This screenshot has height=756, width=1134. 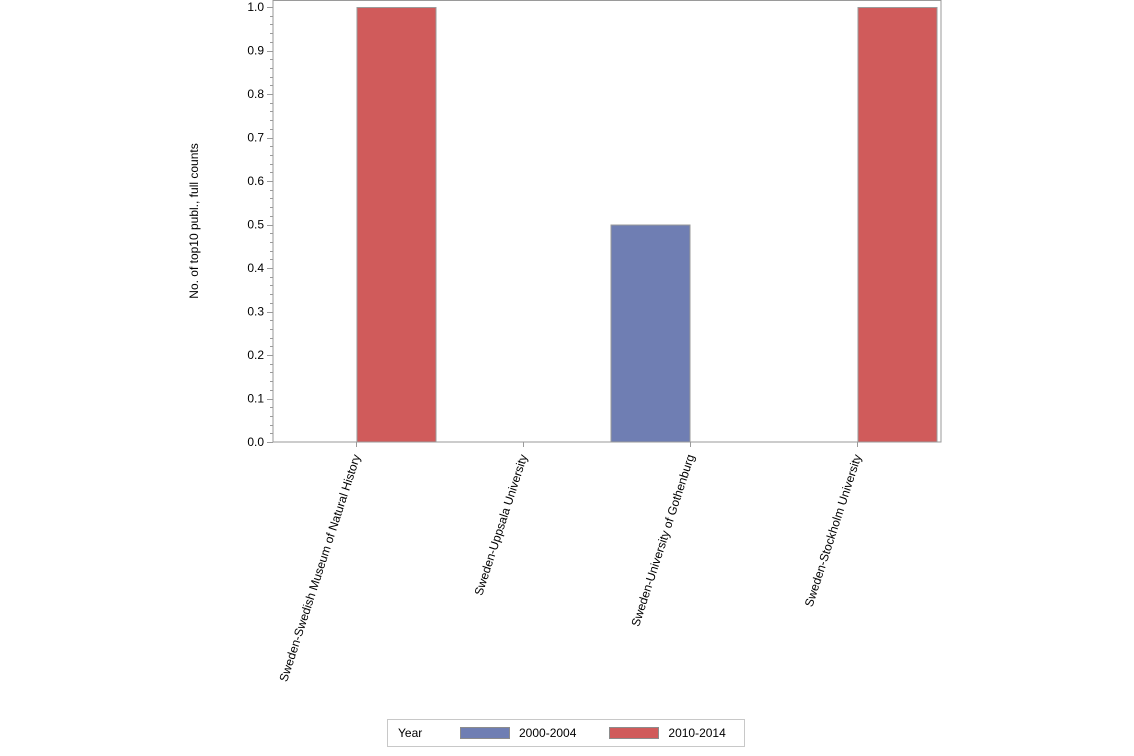 I want to click on chart-legend: Year 2000-2004 2010-2014, so click(x=566, y=733).